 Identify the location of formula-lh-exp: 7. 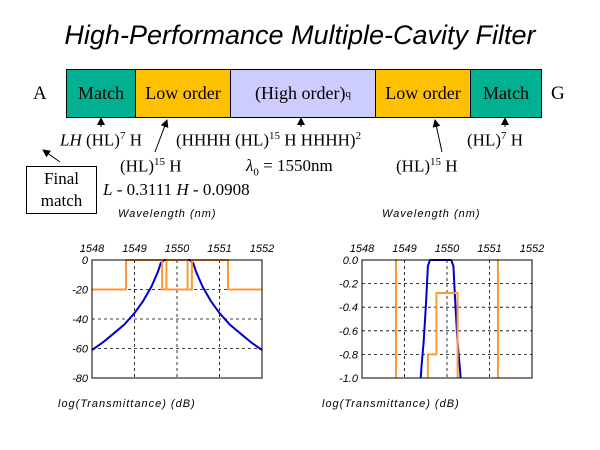
(122, 136).